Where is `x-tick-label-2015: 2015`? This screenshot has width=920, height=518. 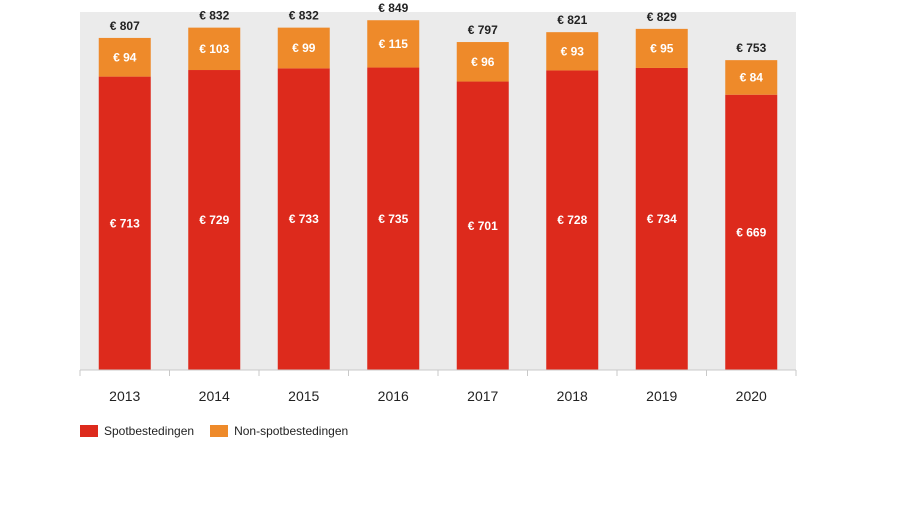
x-tick-label-2015: 2015 is located at coordinates (303, 396).